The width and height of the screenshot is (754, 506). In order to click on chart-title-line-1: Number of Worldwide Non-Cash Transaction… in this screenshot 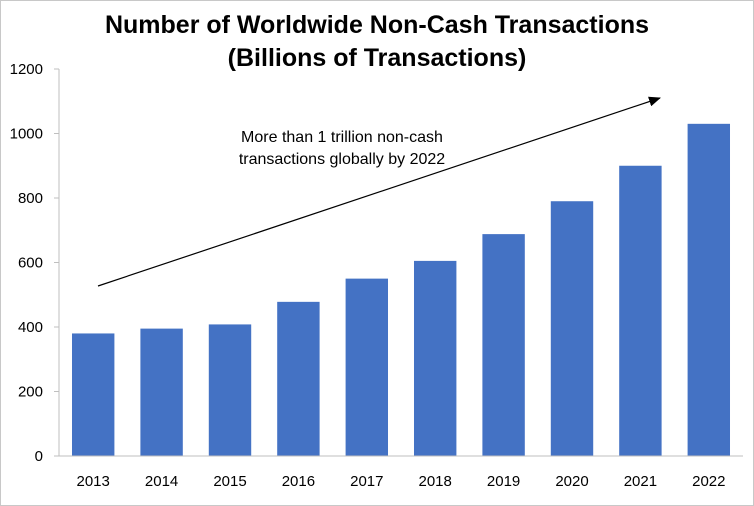, I will do `click(377, 25)`.